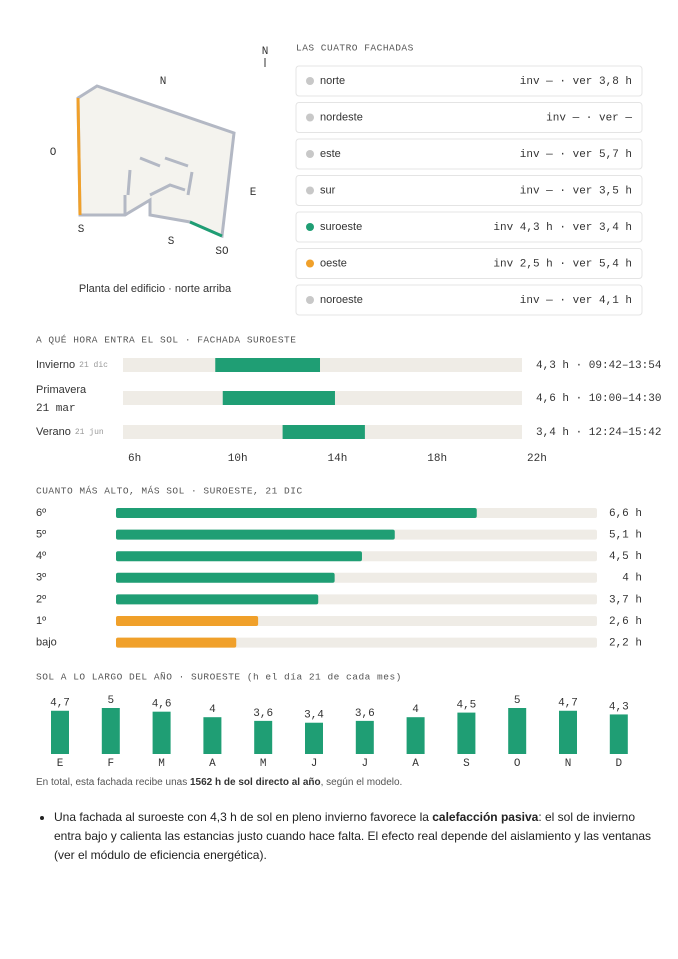  Describe the element at coordinates (338, 459) in the screenshot. I see `x-tick-label: 14h` at that location.